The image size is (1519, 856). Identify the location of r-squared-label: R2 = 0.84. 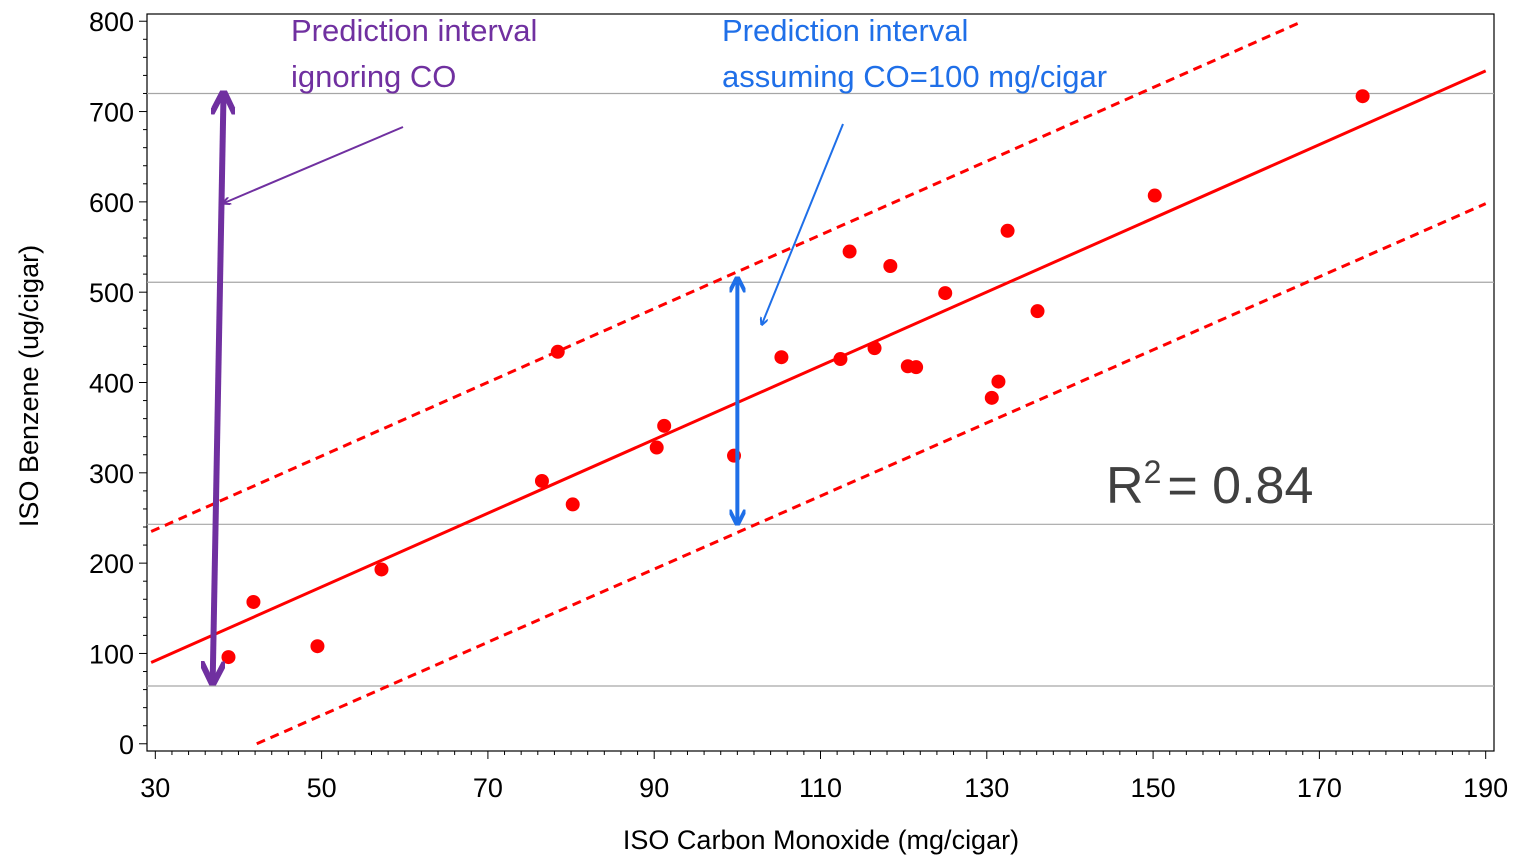
(1209, 484).